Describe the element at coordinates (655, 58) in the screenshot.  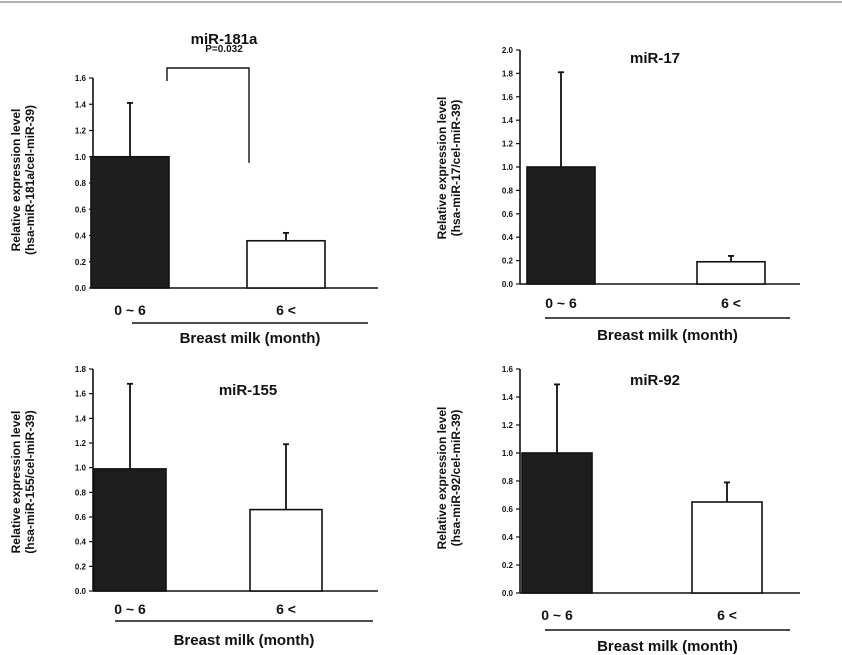
I see `chart-title: miR-17` at that location.